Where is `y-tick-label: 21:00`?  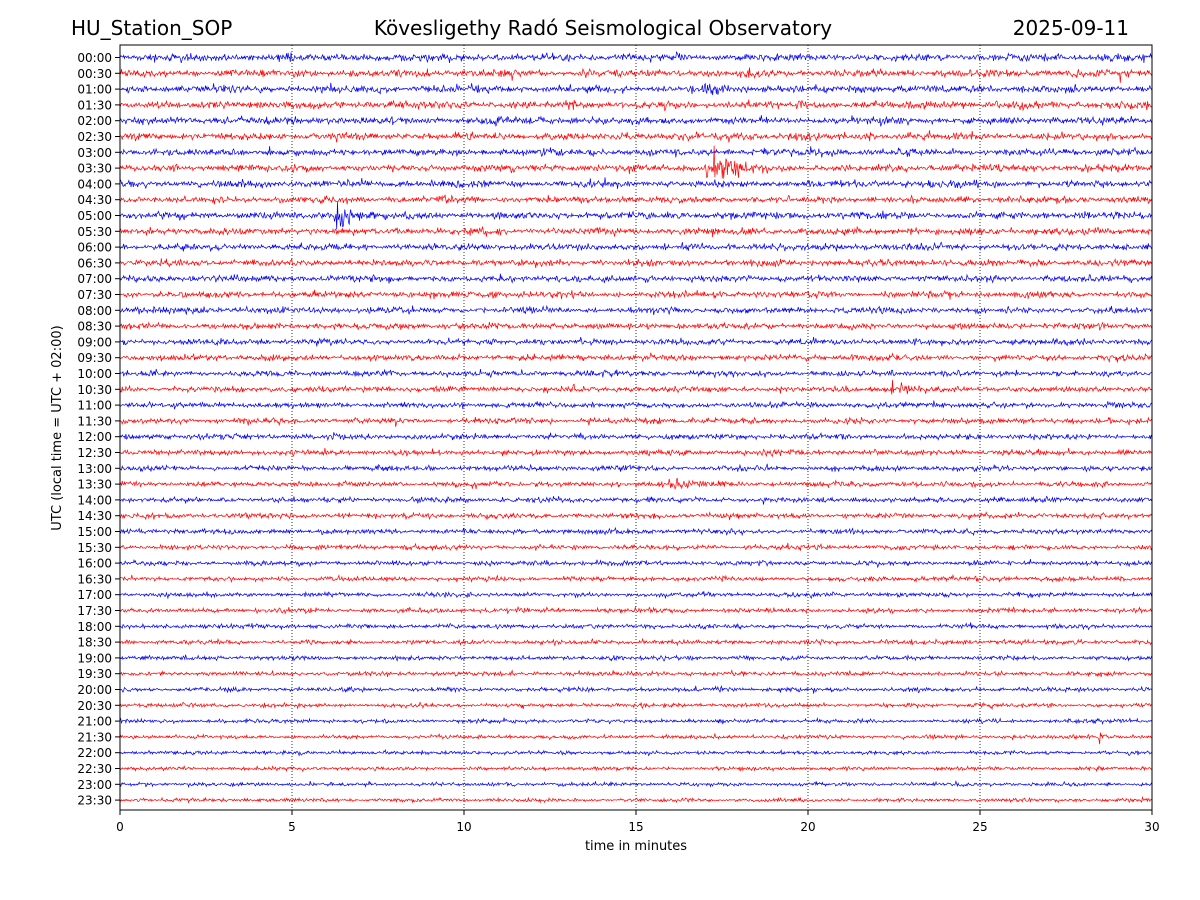
y-tick-label: 21:00 is located at coordinates (94, 722).